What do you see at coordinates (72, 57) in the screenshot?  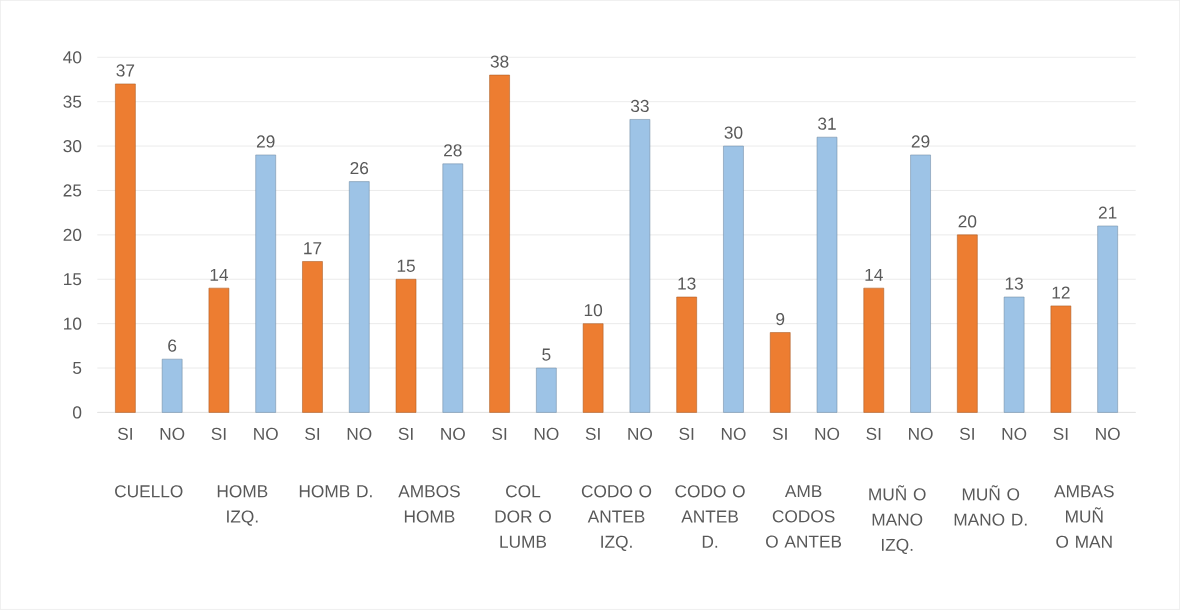 I see `y-tick-label: 40` at bounding box center [72, 57].